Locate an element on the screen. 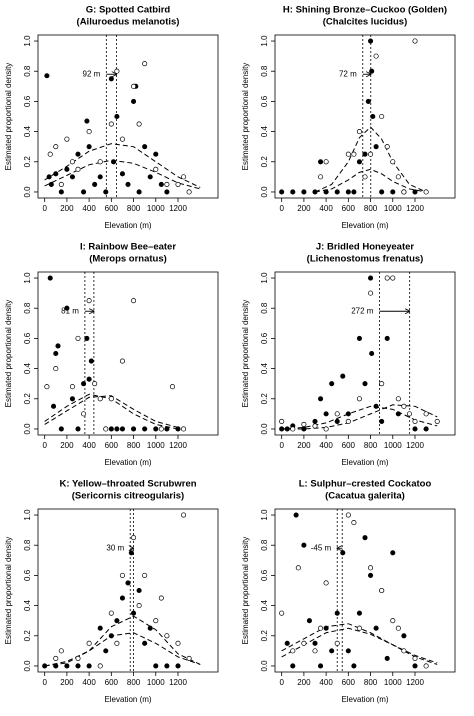 The image size is (474, 716). panel-title: I: Rainbow Bee–eater is located at coordinates (128, 247).